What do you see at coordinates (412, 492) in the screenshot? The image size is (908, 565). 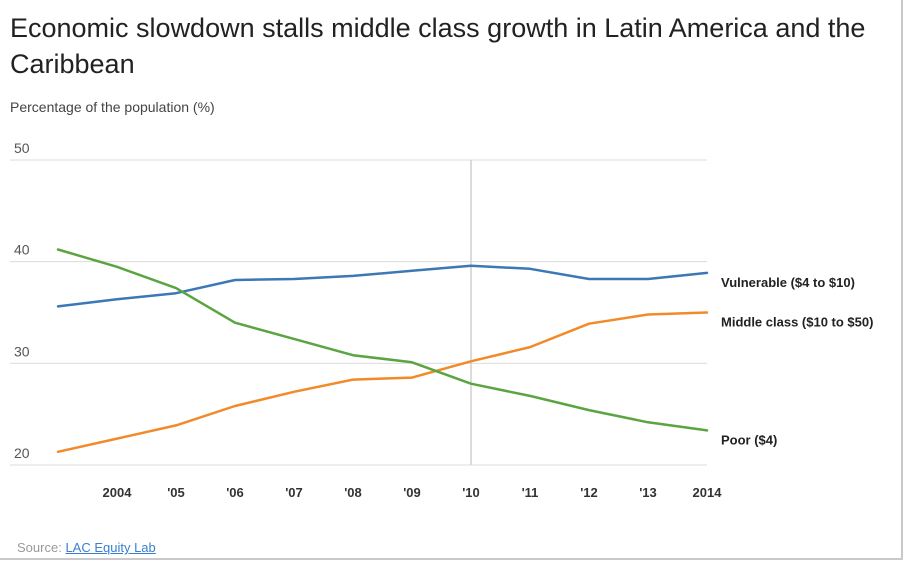 I see `x-tick-label-2009: '09` at bounding box center [412, 492].